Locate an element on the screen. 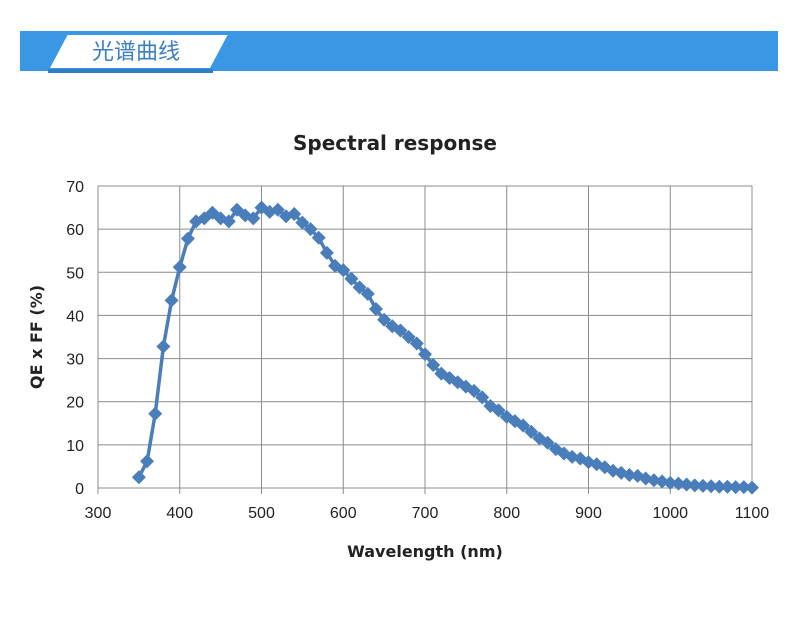 The image size is (800, 633). y-tick-label: 60 is located at coordinates (75, 230).